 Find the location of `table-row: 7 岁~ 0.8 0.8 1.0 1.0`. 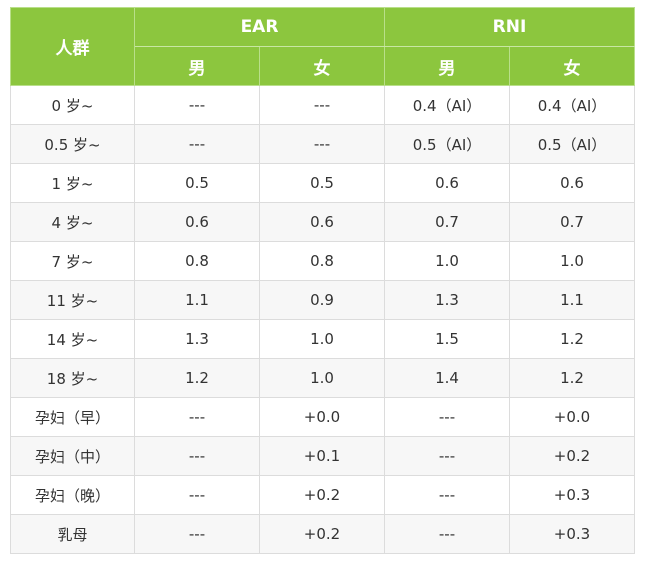

table-row: 7 岁~ 0.8 0.8 1.0 1.0 is located at coordinates (322, 261).